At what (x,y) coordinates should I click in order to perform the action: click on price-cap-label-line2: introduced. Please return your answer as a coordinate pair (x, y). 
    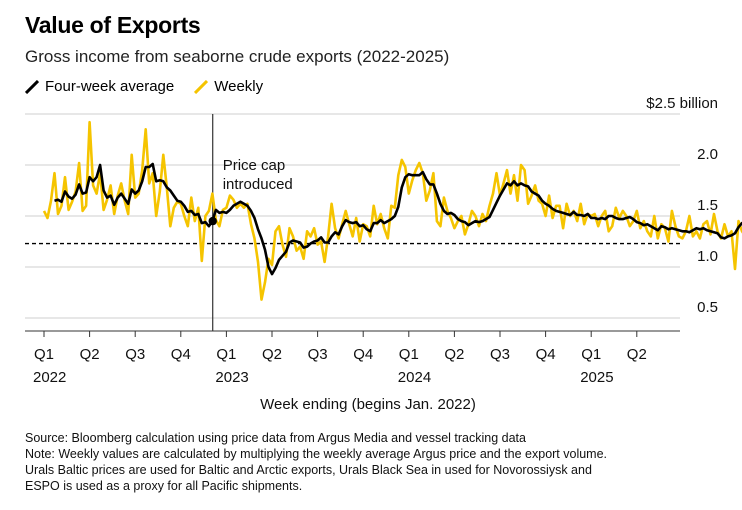
    Looking at the image, I should click on (258, 184).